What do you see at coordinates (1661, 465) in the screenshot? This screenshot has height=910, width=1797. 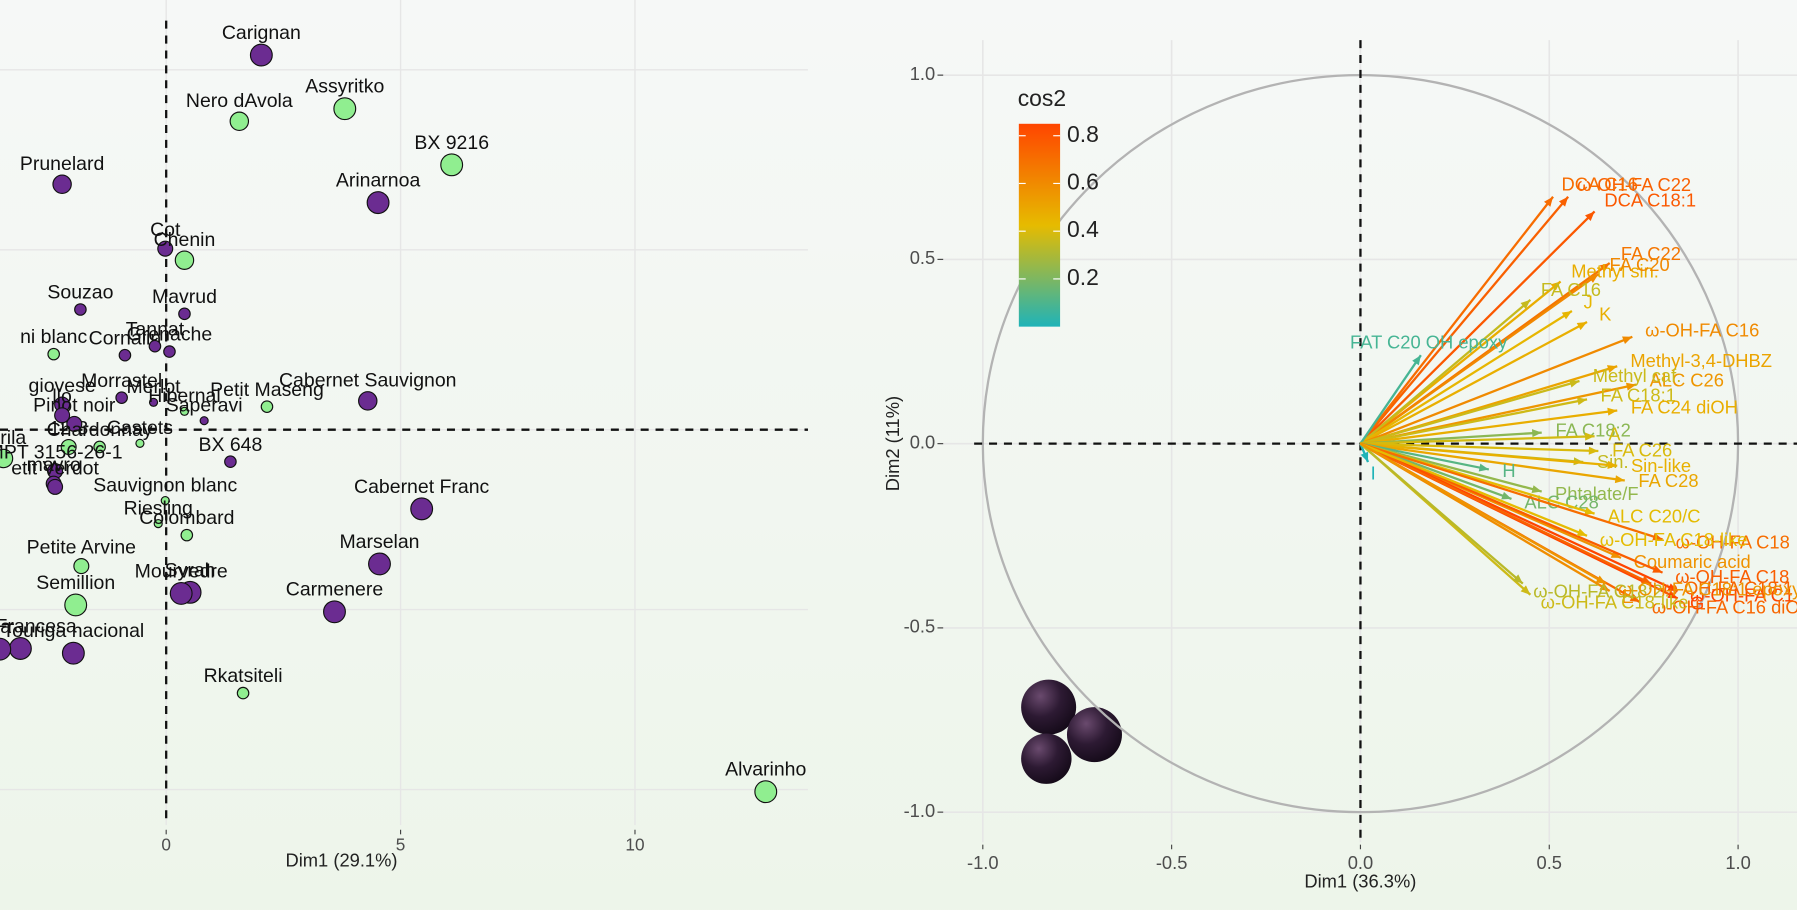 I see `arrow-label: Sin-like` at bounding box center [1661, 465].